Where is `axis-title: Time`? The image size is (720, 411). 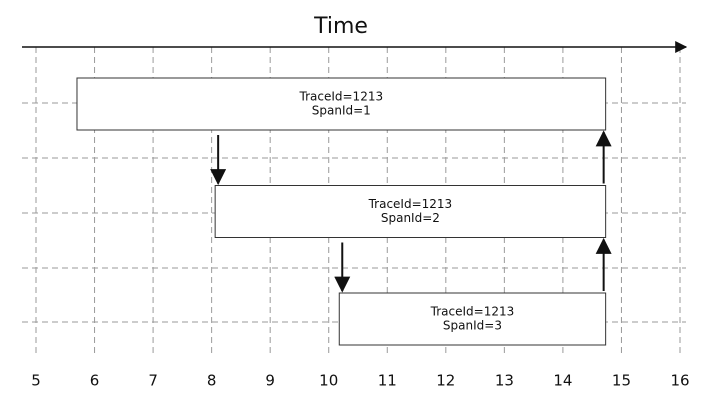
axis-title: Time is located at coordinates (340, 26).